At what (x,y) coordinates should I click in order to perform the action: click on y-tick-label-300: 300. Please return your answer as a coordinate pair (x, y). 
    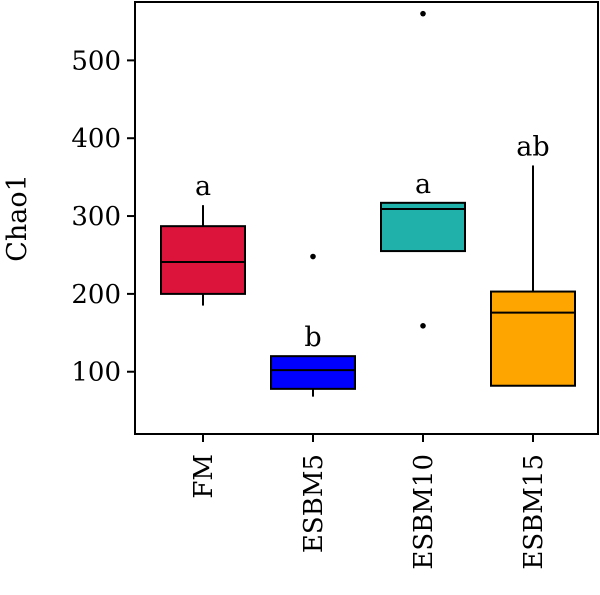
    Looking at the image, I should click on (96, 217).